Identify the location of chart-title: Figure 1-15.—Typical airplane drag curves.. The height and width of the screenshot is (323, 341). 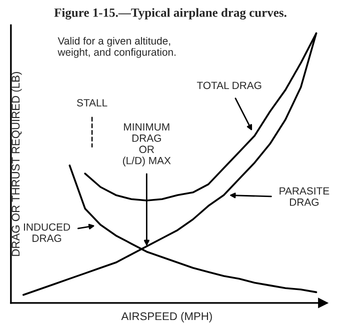
(170, 14).